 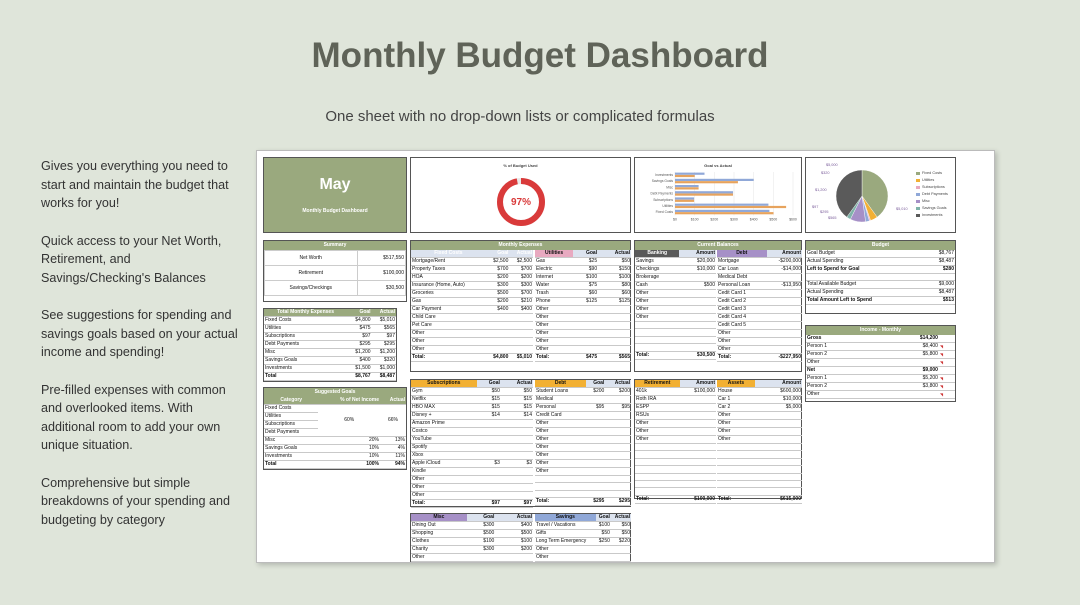 I want to click on total-row: Total: $30,500, so click(x=675, y=355).